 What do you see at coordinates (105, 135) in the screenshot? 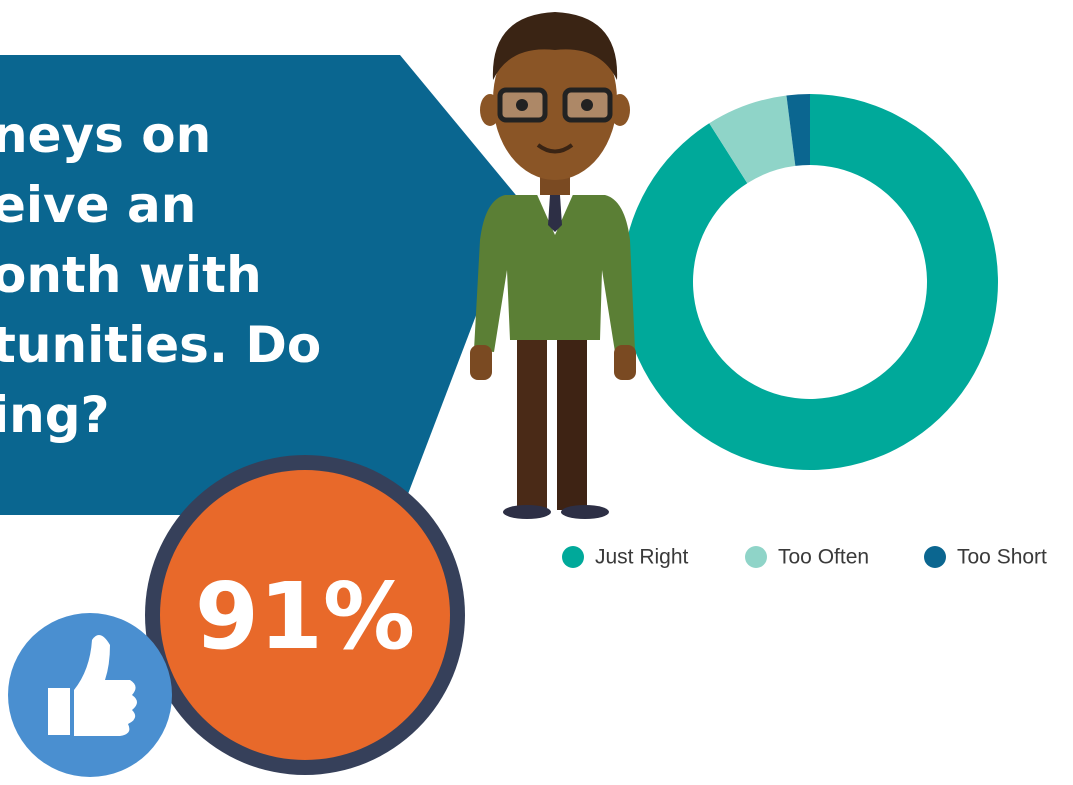
I see `headline-line: neys on` at bounding box center [105, 135].